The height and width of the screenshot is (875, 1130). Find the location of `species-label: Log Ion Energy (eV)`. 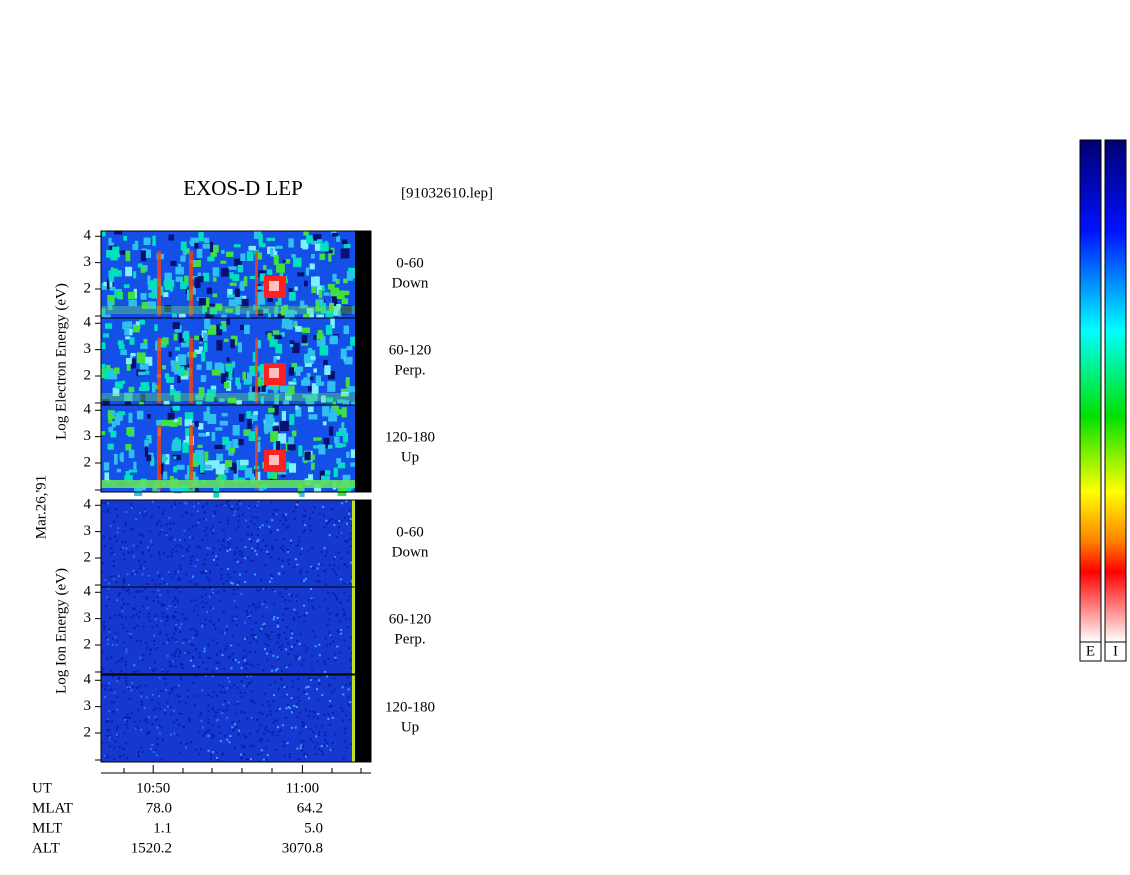

species-label: Log Ion Energy (eV) is located at coordinates (61, 631).